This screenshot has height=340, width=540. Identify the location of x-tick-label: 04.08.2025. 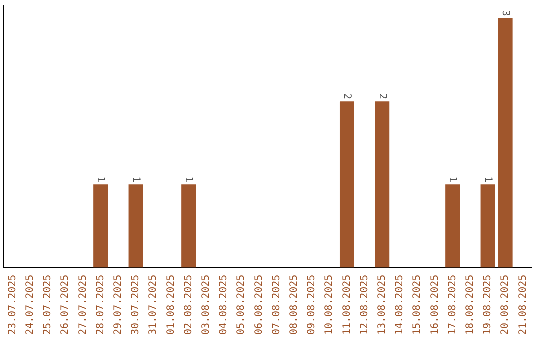
(224, 305).